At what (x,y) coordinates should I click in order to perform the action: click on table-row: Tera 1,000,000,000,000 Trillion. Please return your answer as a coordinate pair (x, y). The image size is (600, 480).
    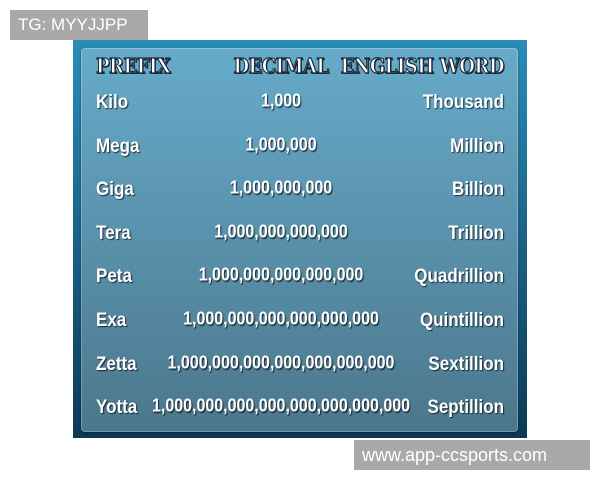
    Looking at the image, I should click on (299, 233).